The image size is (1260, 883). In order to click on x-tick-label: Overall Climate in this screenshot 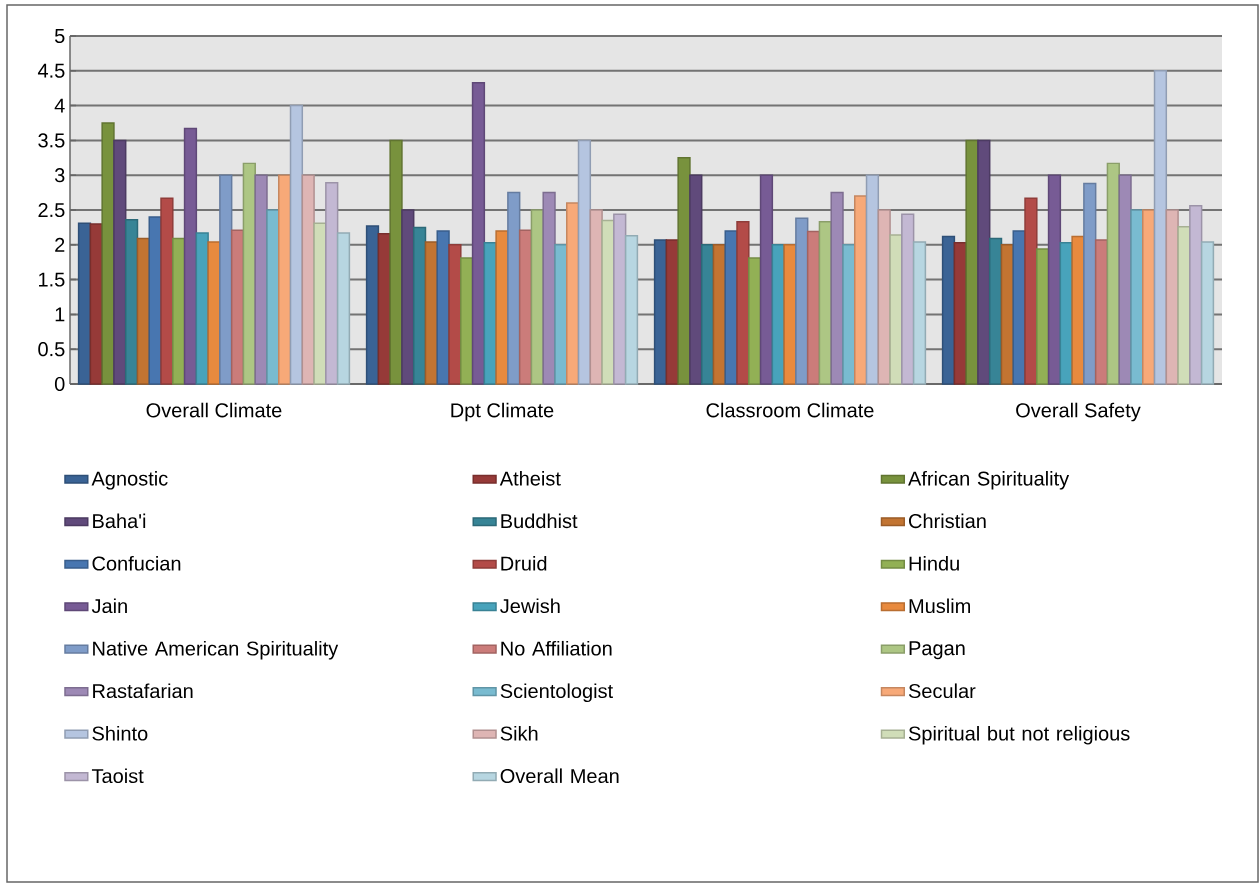, I will do `click(214, 410)`.